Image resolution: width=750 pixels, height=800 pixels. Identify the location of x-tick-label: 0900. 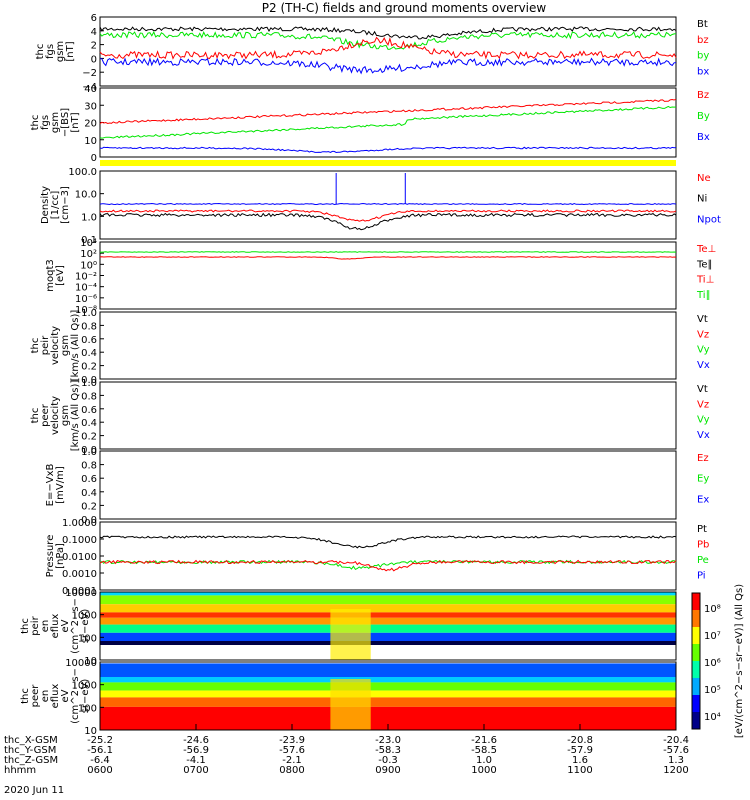
(387, 770).